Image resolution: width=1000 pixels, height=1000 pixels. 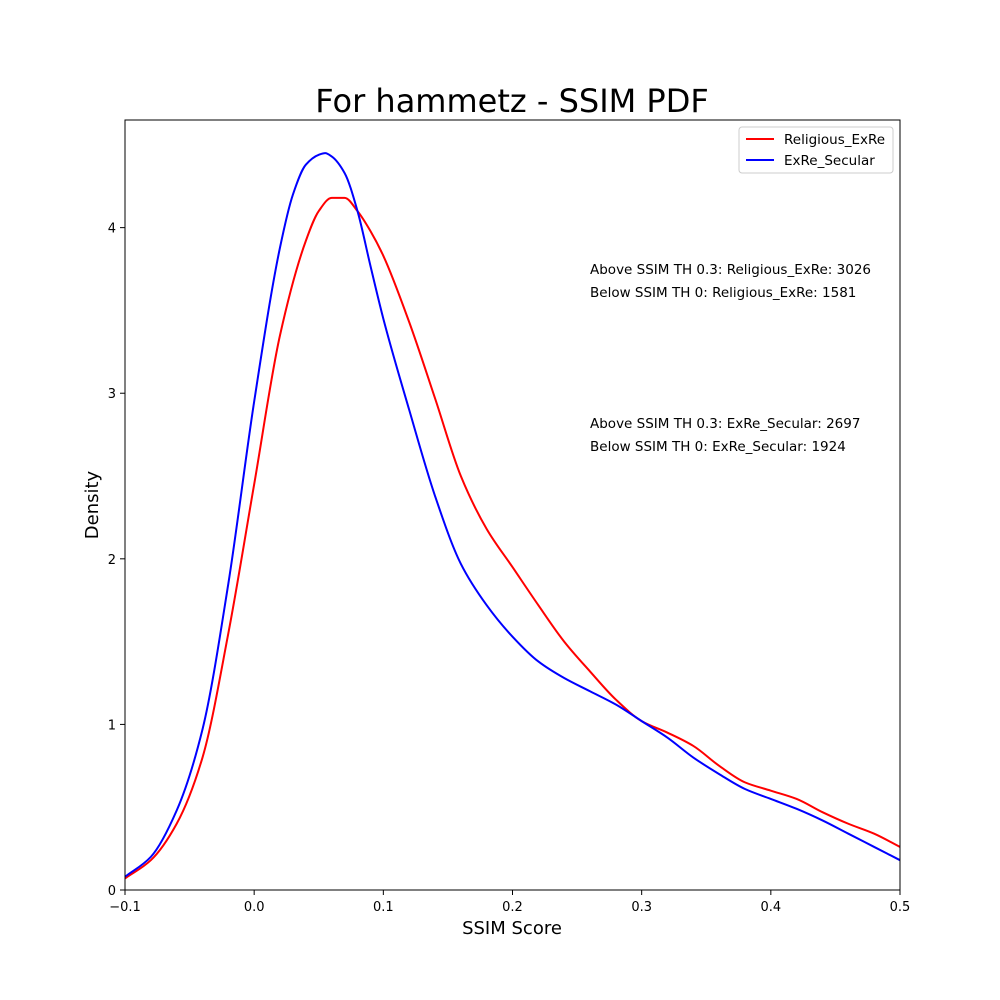 I want to click on legend-box, so click(x=816, y=150).